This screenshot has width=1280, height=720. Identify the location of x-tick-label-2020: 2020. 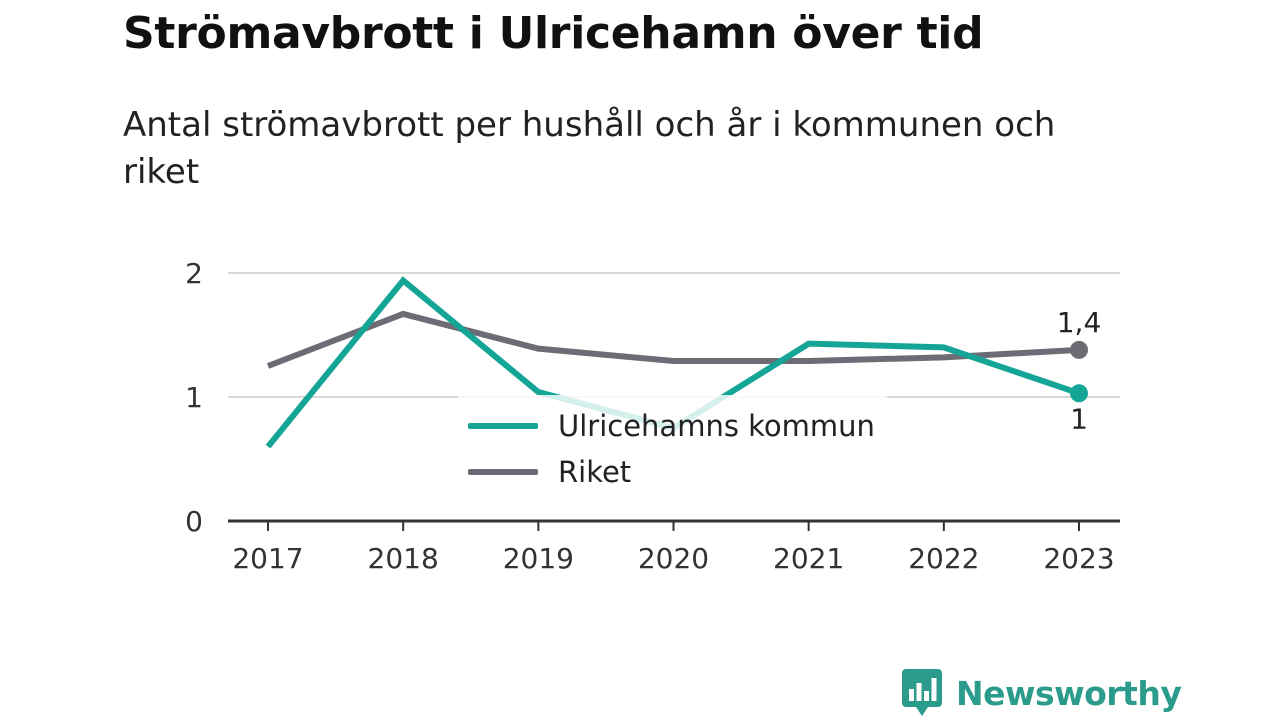
(673, 558).